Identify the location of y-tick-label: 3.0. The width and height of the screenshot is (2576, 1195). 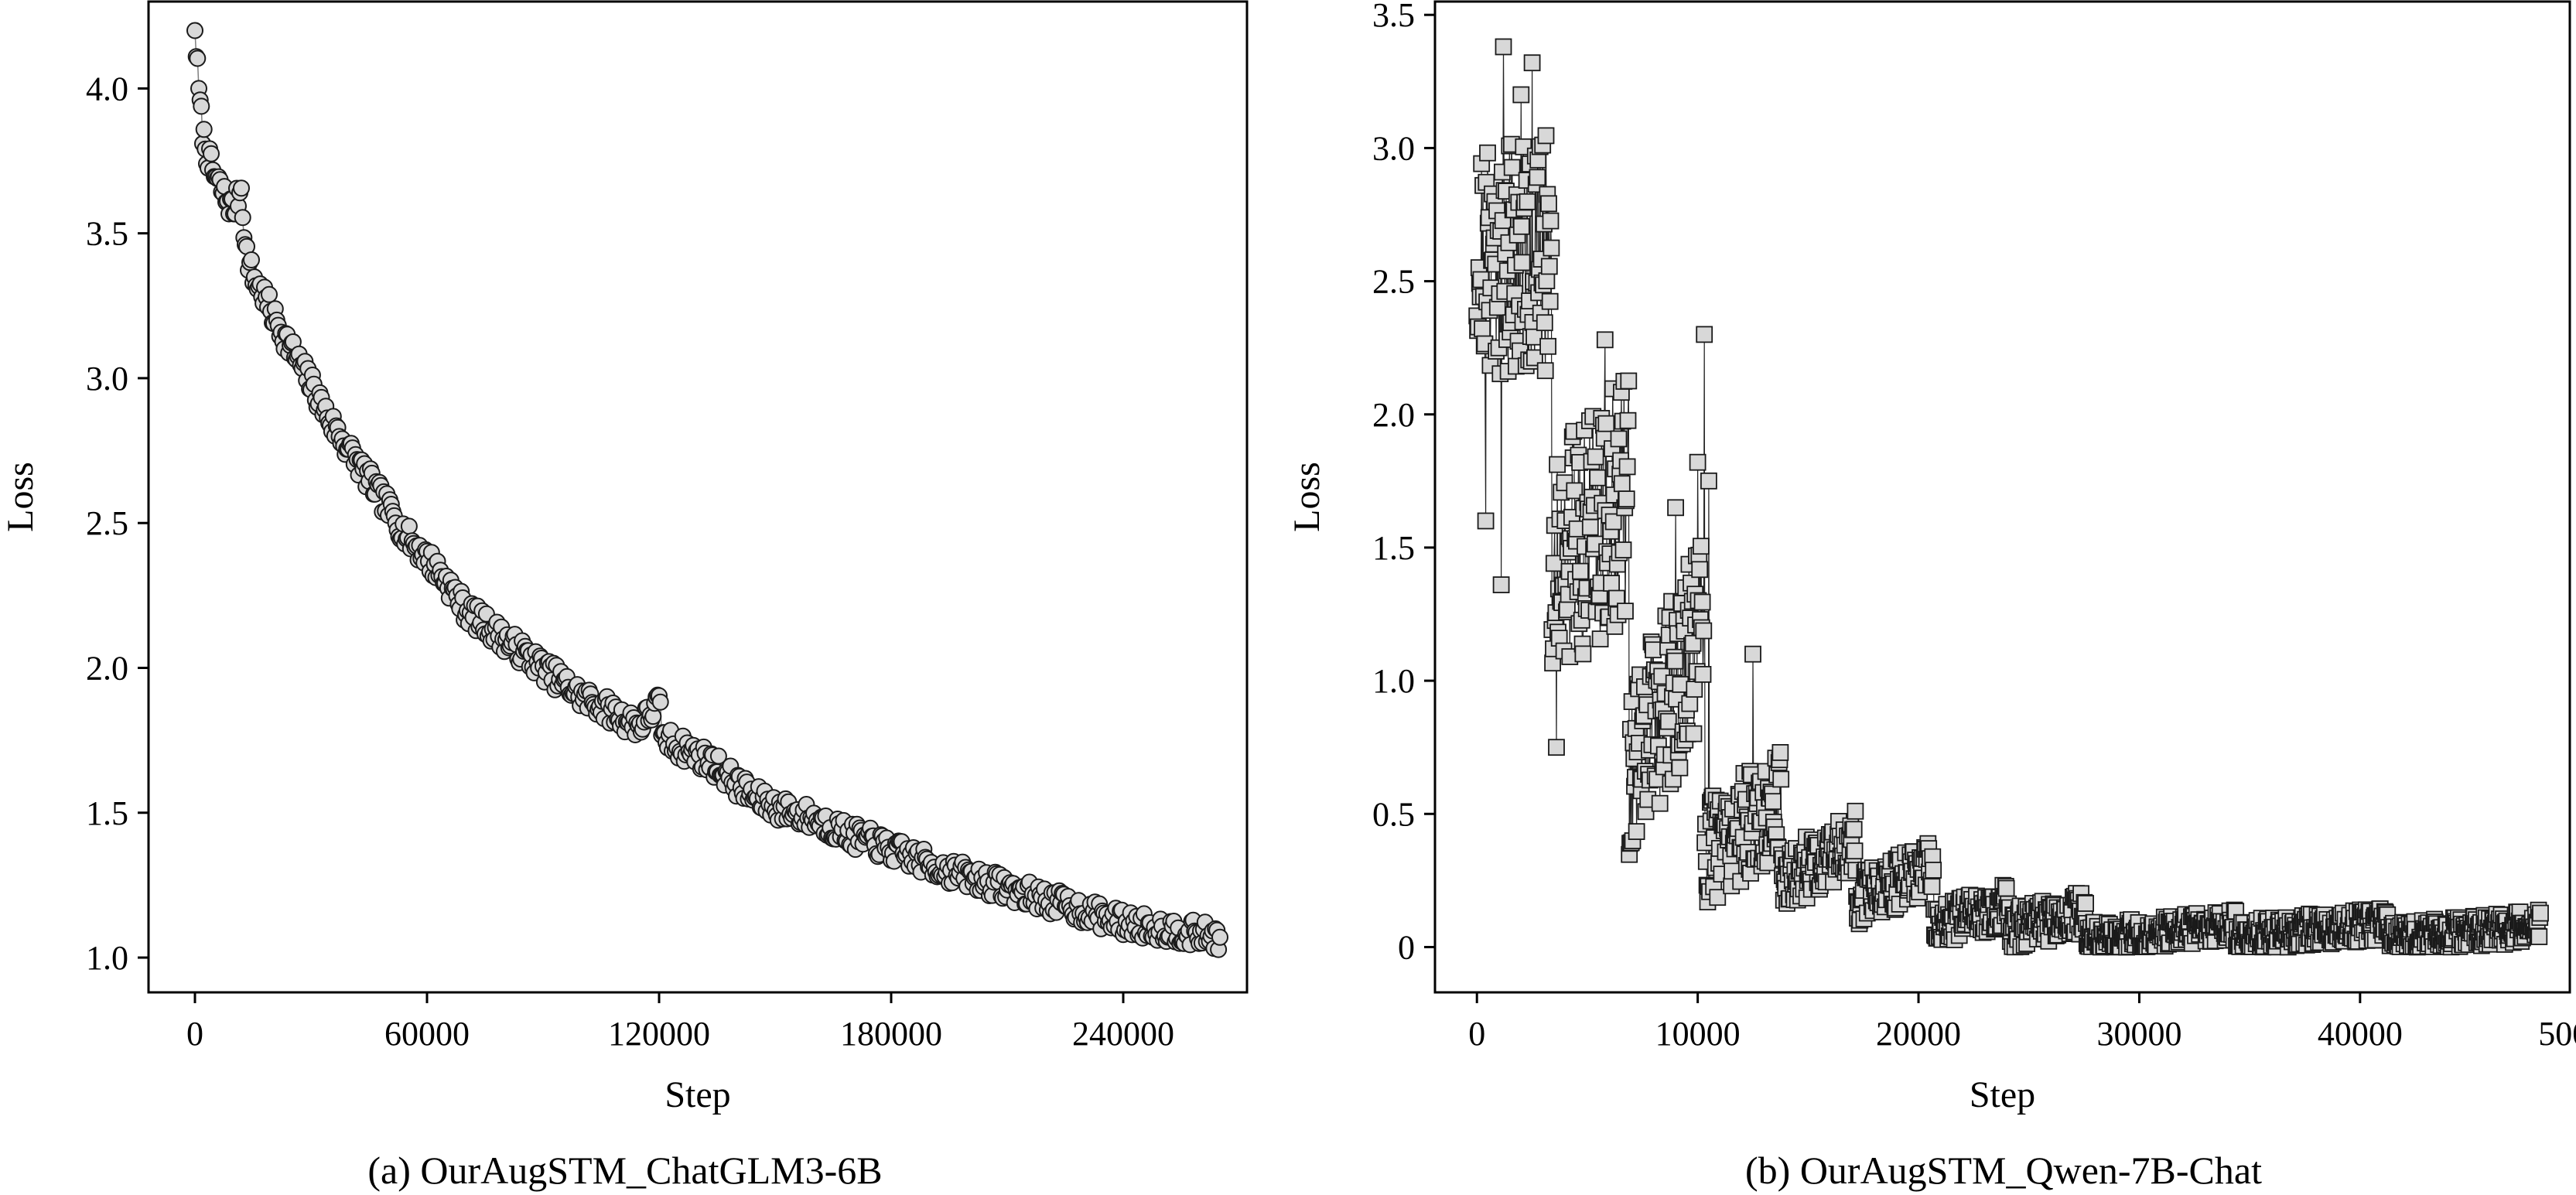
(107, 379).